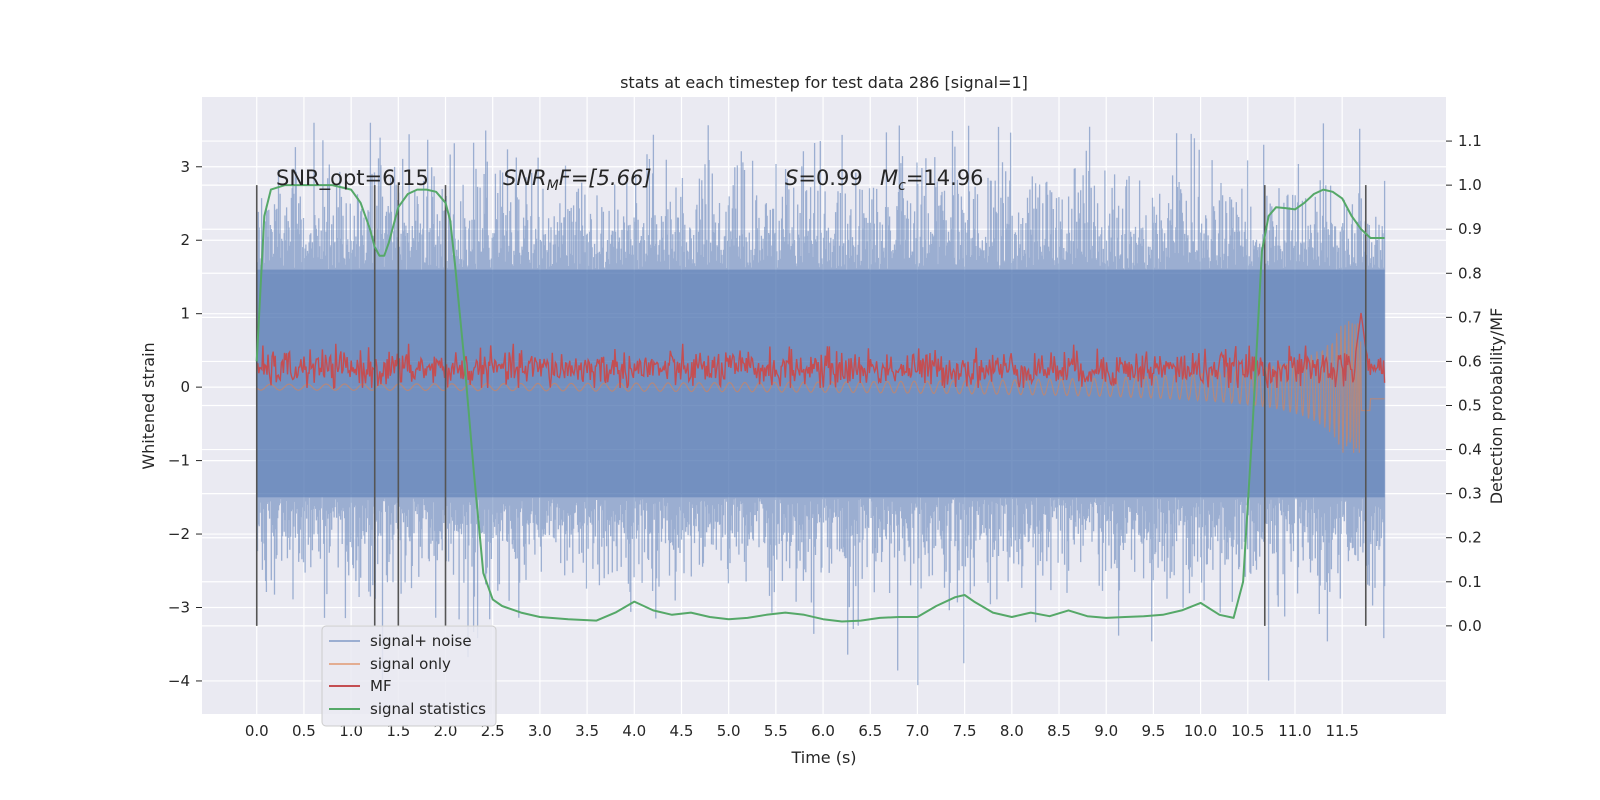 The height and width of the screenshot is (800, 1600). What do you see at coordinates (1470, 582) in the screenshot?
I see `y2-tick-label: 0.1` at bounding box center [1470, 582].